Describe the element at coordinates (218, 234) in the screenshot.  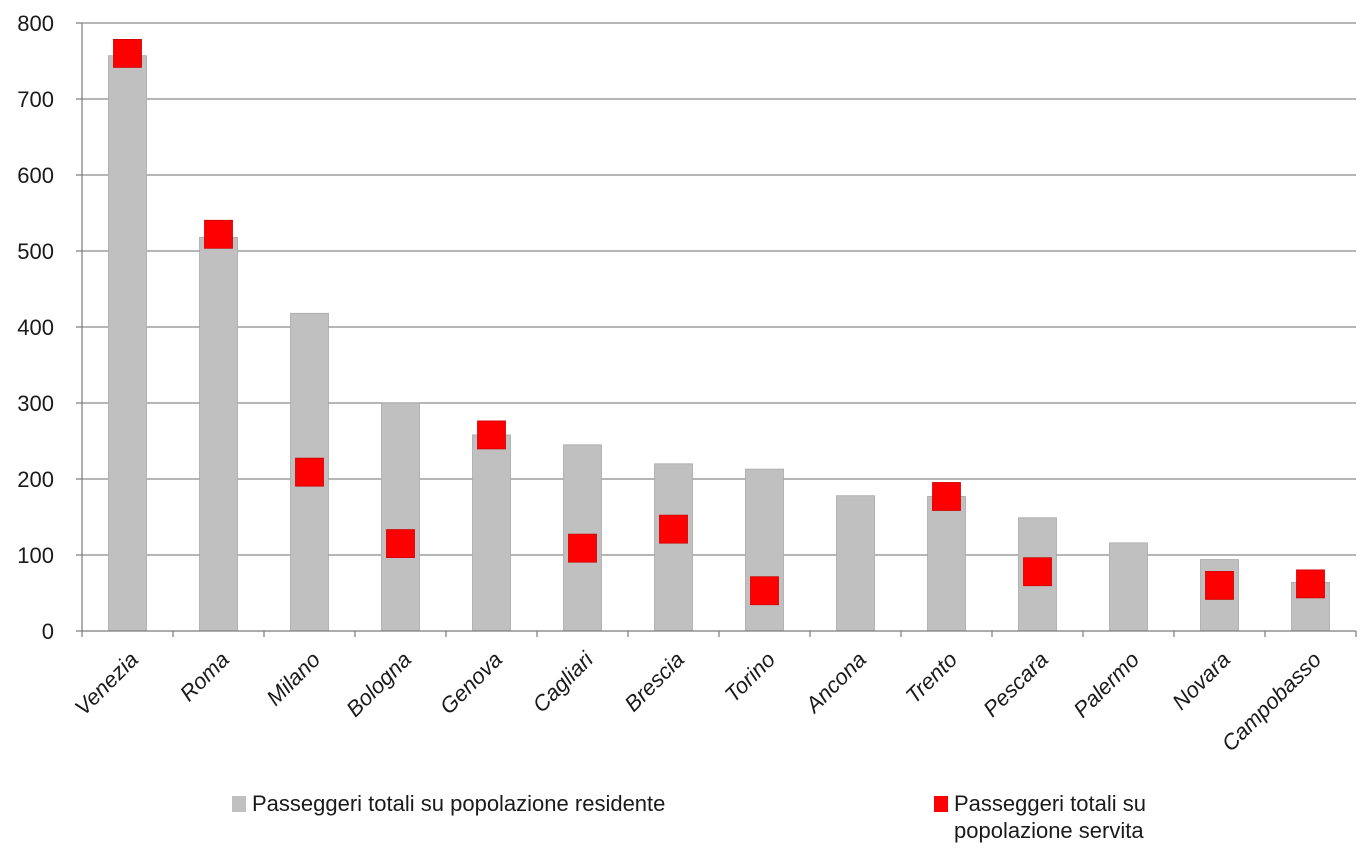
I see `marker-roma` at that location.